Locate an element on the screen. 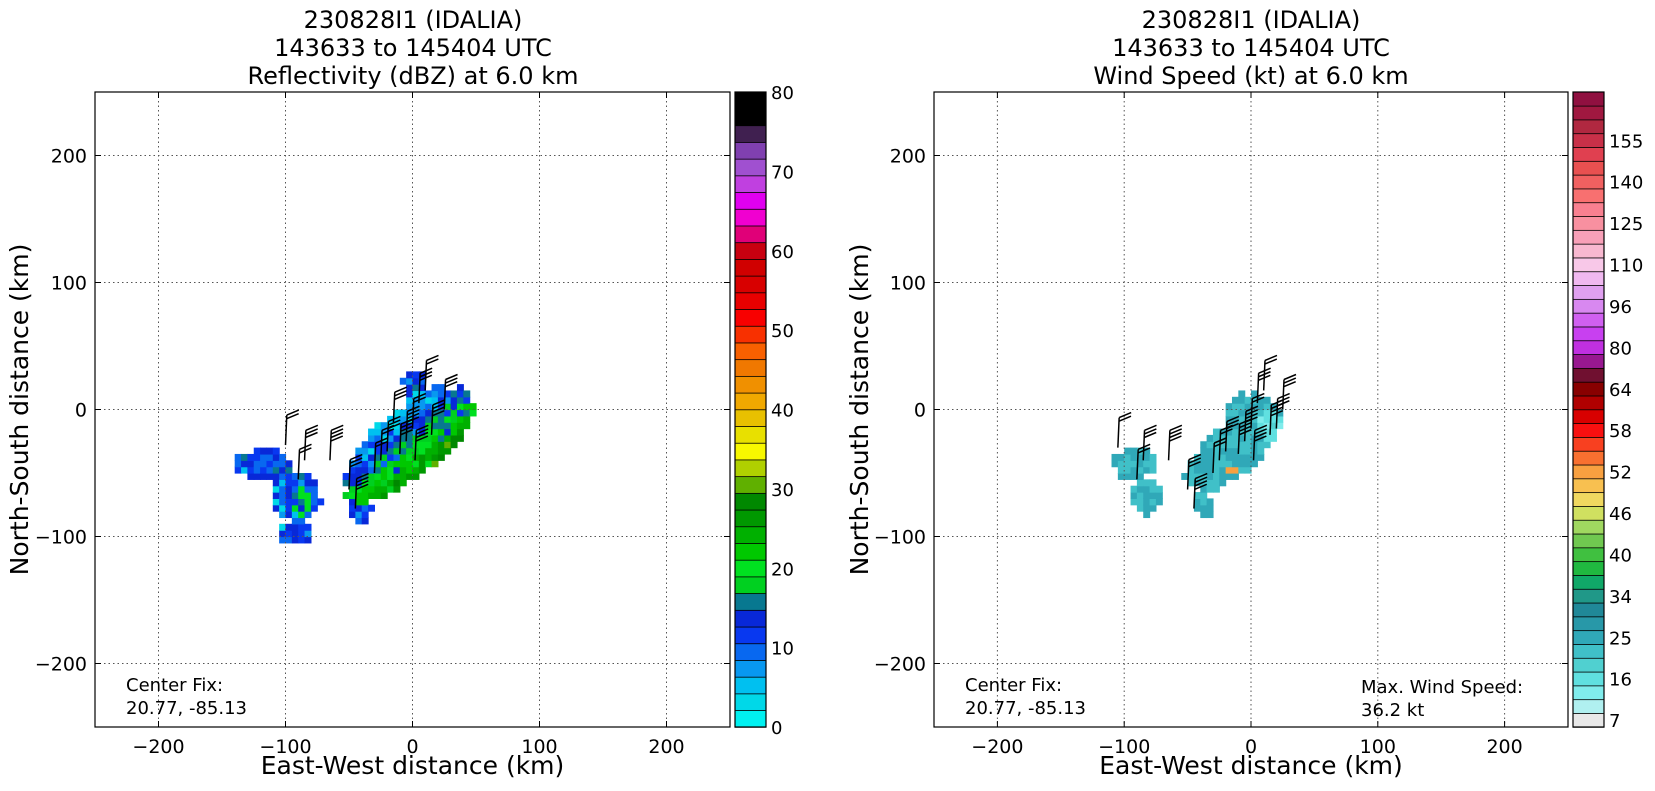  colorbar-tick-label: 7 is located at coordinates (1614, 721).